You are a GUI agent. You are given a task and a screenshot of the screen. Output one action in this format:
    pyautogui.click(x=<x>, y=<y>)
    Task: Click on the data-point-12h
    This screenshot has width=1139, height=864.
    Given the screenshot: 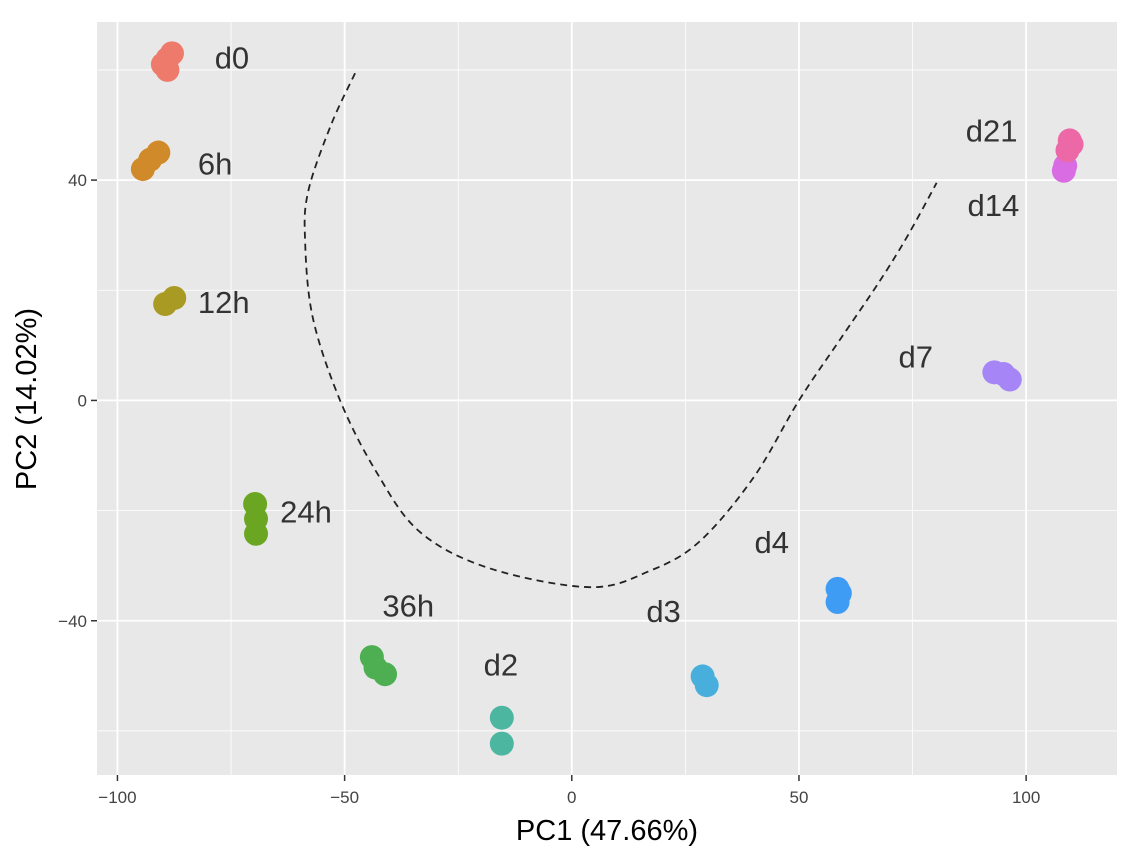 What is the action you would take?
    pyautogui.click(x=174, y=297)
    